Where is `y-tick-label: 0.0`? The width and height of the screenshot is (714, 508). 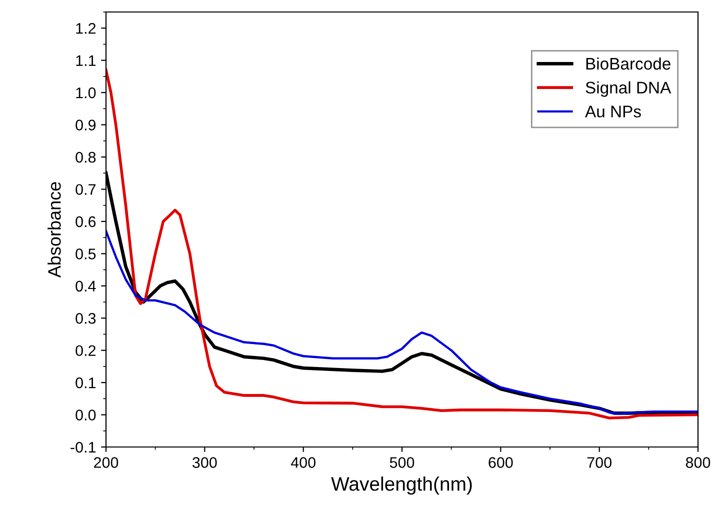
y-tick-label: 0.0 is located at coordinates (86, 415).